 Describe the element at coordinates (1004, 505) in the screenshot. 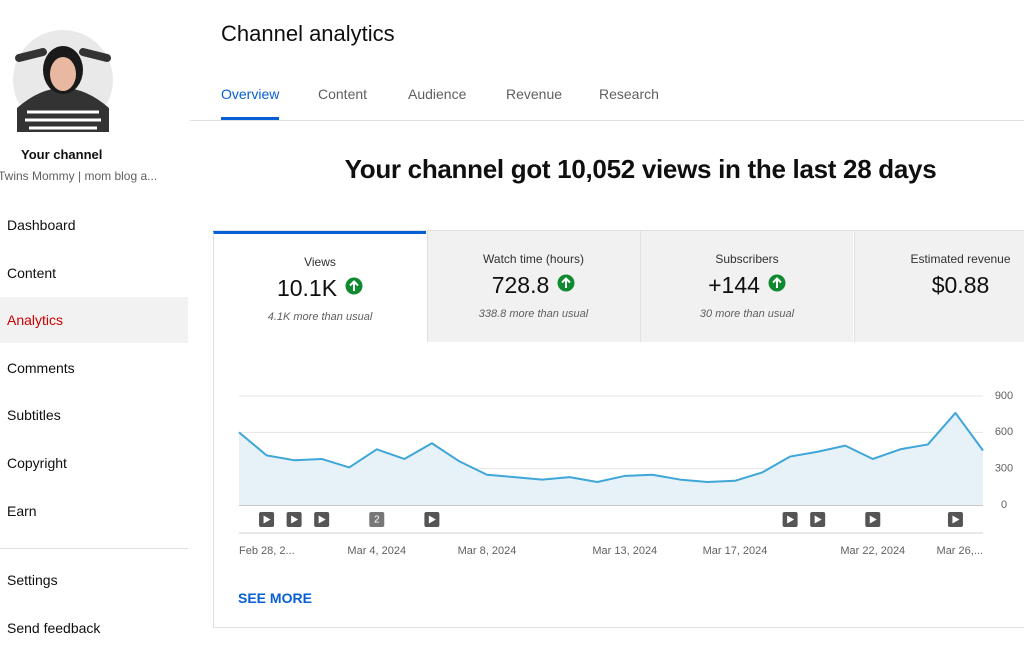

I see `y-tick-label: 0` at that location.